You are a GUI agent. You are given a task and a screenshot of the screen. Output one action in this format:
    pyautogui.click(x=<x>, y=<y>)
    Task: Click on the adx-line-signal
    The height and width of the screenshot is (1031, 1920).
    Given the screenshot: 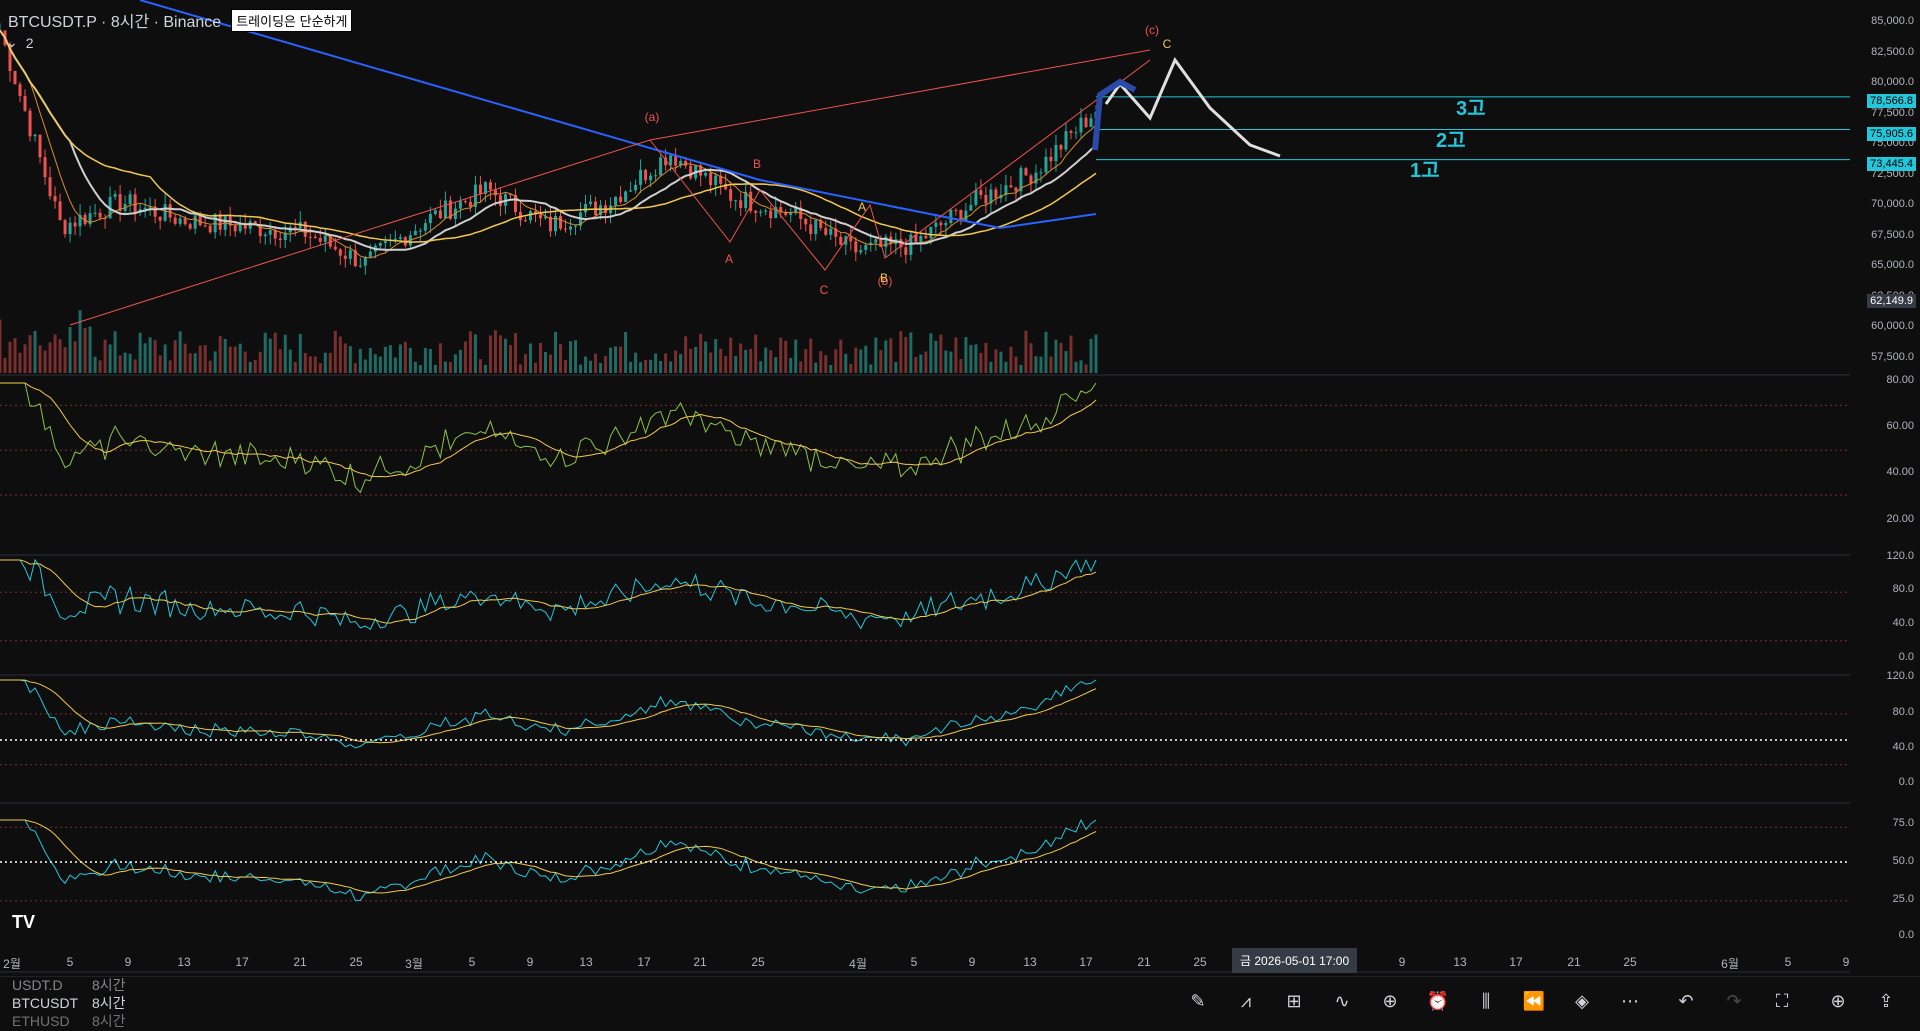 What is the action you would take?
    pyautogui.click(x=548, y=856)
    